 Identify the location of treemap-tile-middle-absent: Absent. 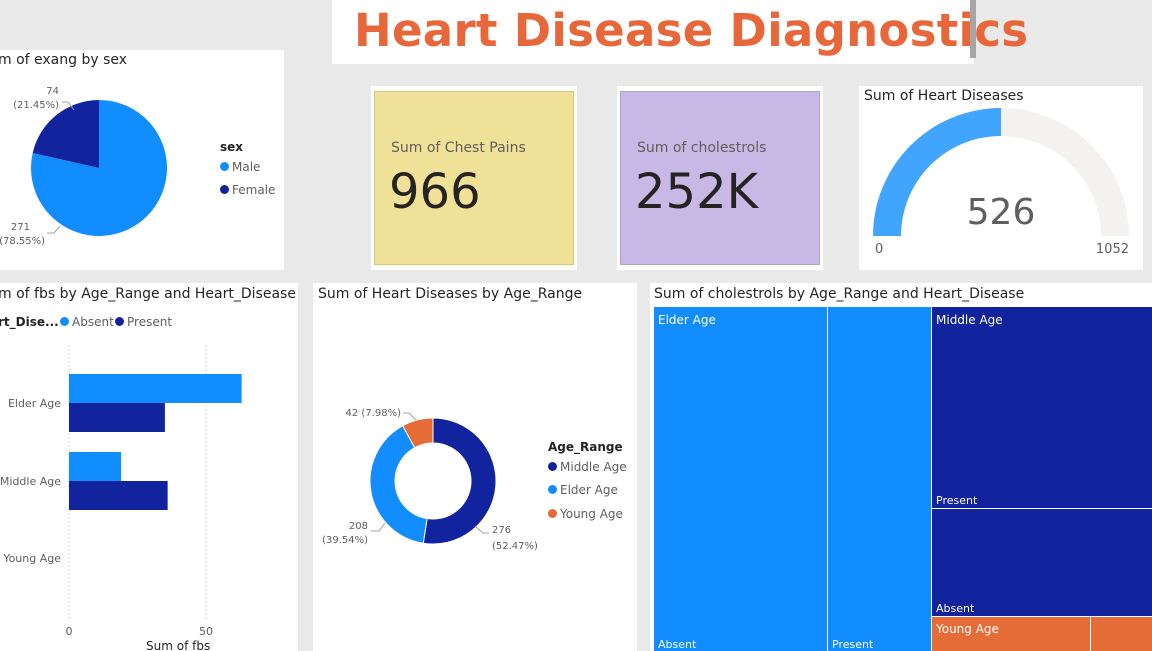
(1042, 562).